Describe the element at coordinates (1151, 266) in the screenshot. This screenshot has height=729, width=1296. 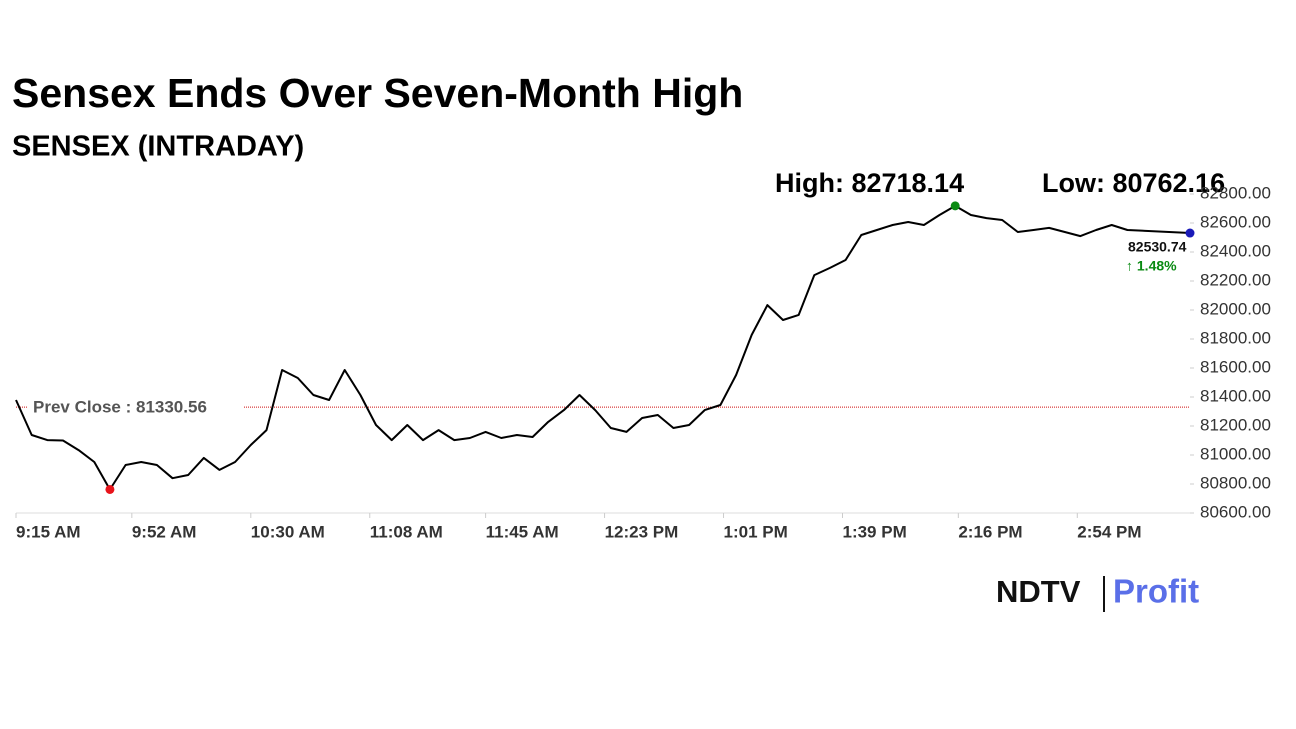
I see `change-label: ↑ 1.48%` at that location.